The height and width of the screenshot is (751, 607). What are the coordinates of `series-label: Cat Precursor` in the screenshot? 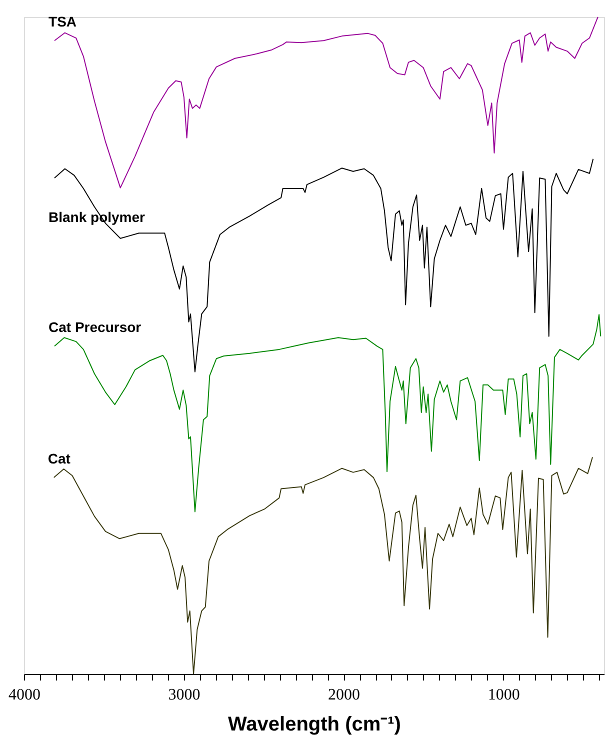 It's located at (95, 327).